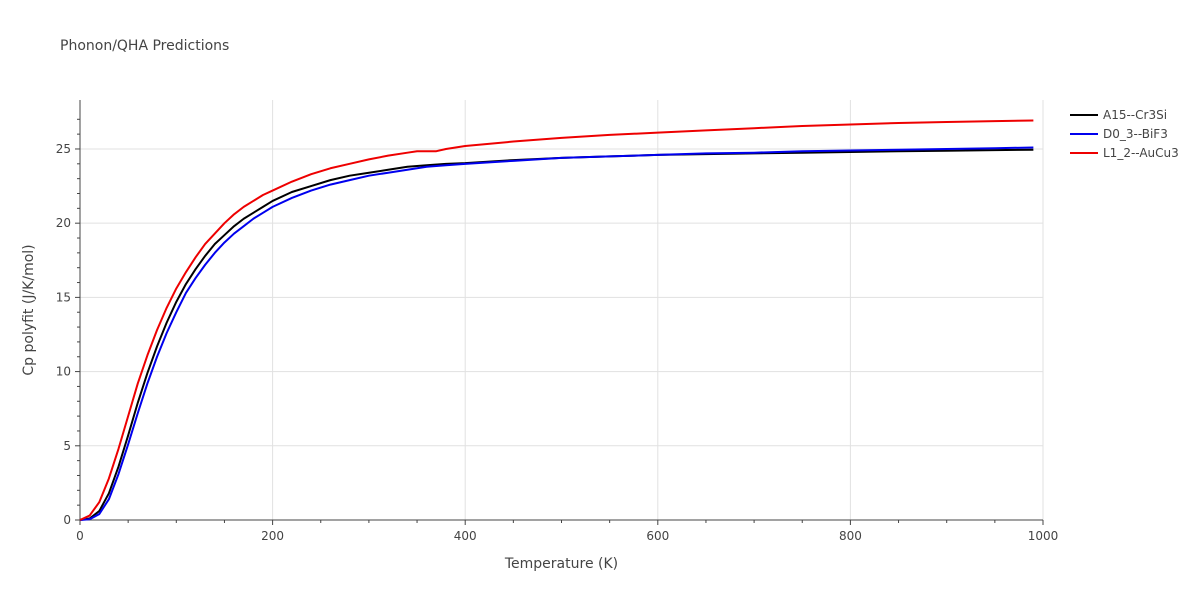  Describe the element at coordinates (63, 149) in the screenshot. I see `y-tick-label: 25` at that location.